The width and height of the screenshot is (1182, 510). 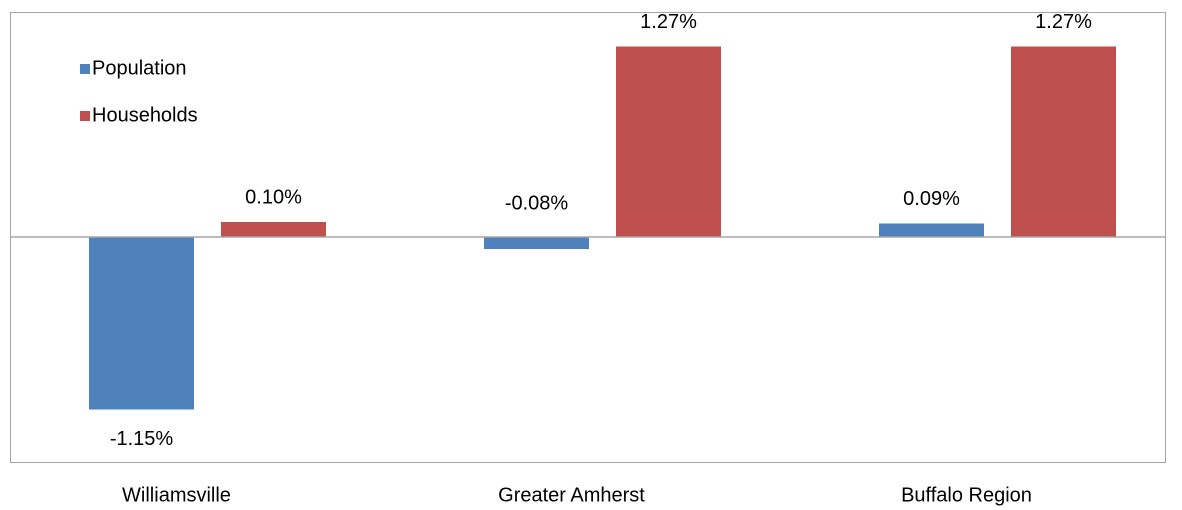 I want to click on x-tick-label: Greater Amherst, so click(x=571, y=495).